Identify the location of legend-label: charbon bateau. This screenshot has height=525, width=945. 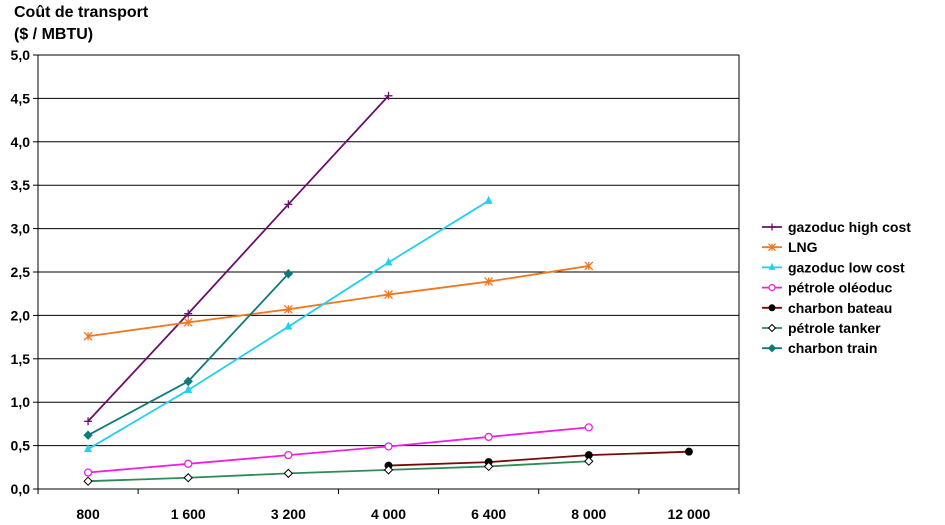
(840, 308).